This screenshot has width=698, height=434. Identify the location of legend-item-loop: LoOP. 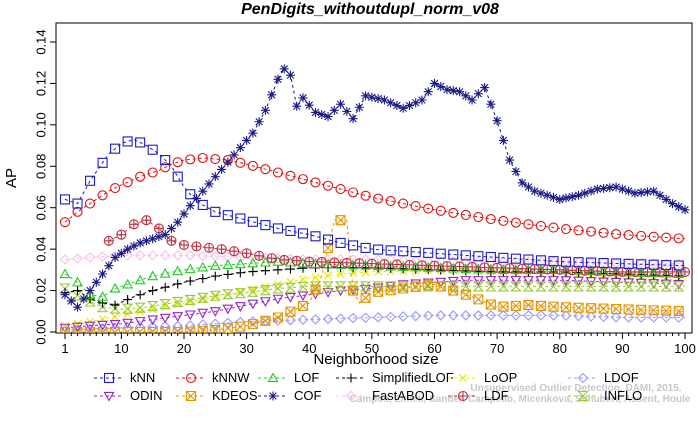
(482, 377).